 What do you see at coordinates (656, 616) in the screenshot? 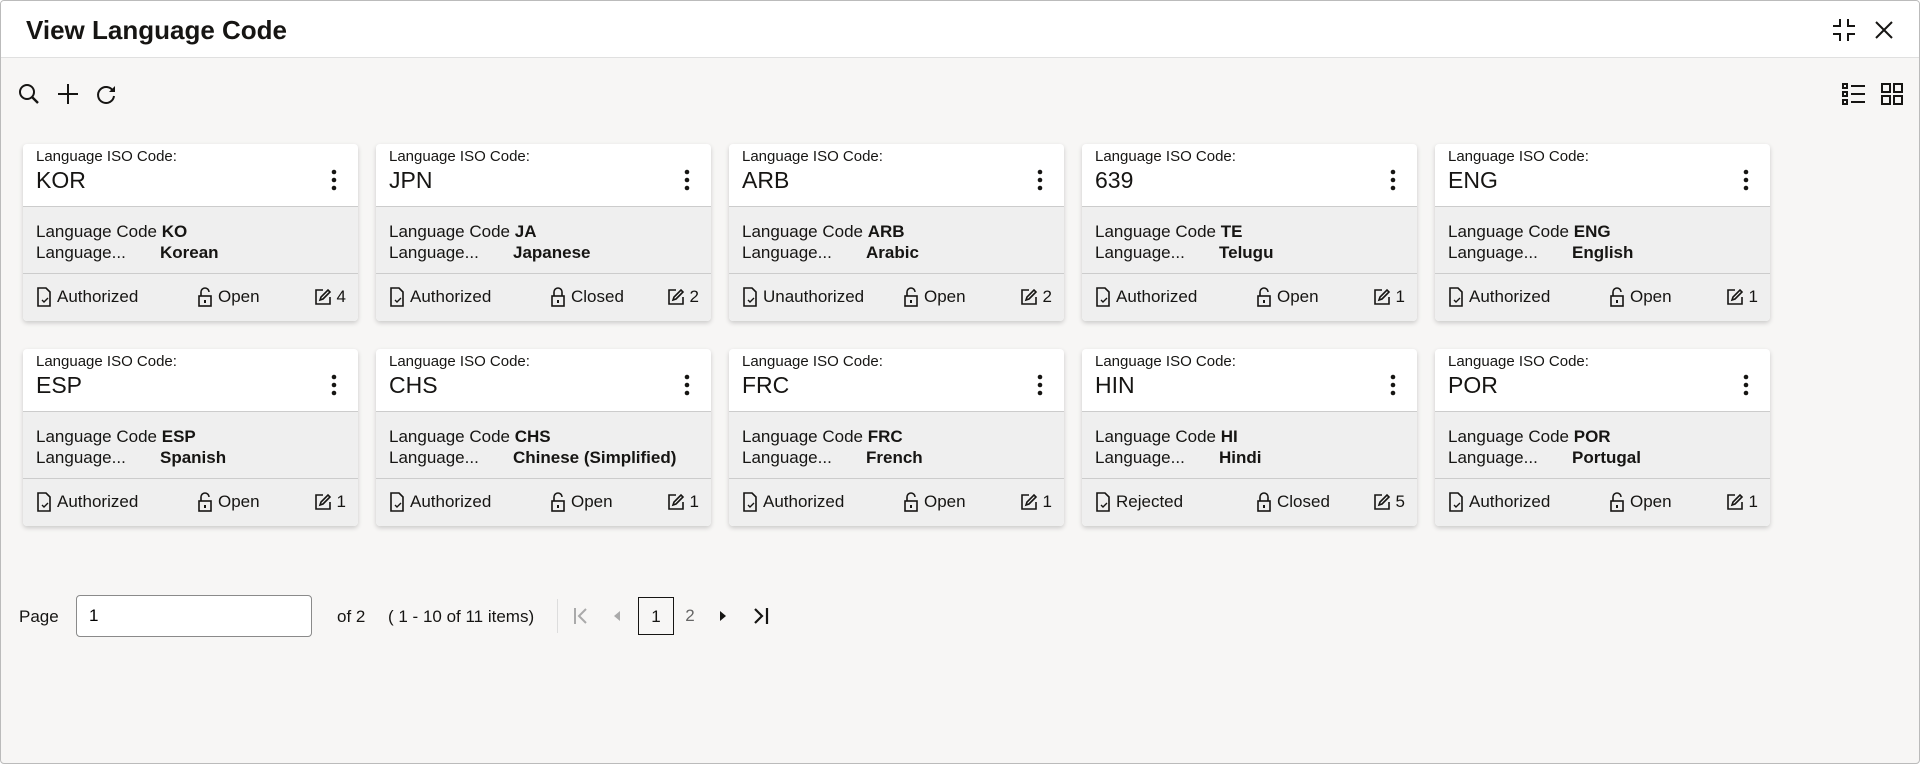
I see `page-button-1: 1` at bounding box center [656, 616].